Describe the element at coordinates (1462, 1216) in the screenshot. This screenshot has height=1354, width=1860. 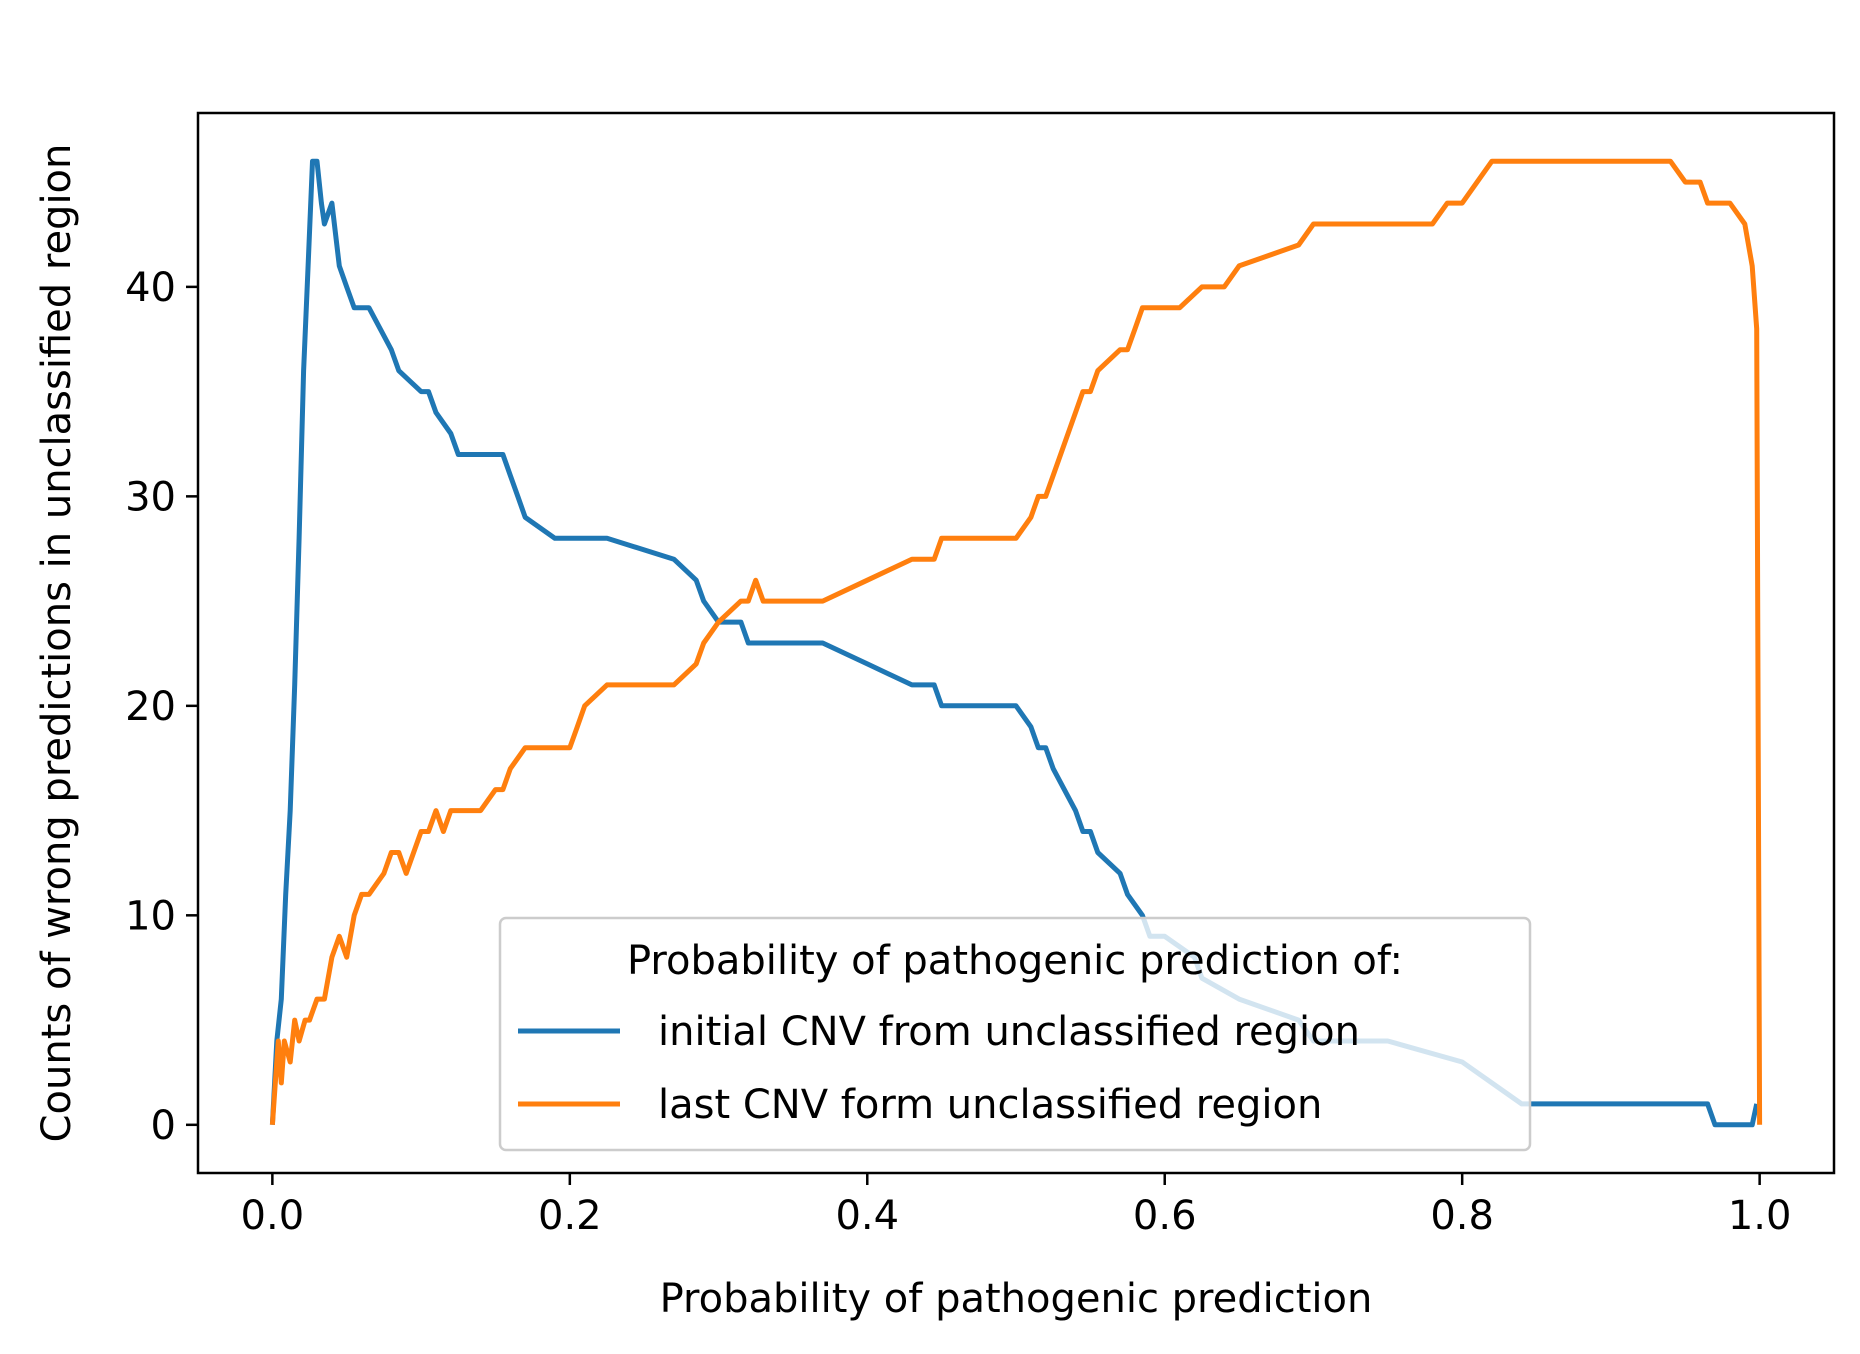
I see `x-tick-label: 0.8` at that location.